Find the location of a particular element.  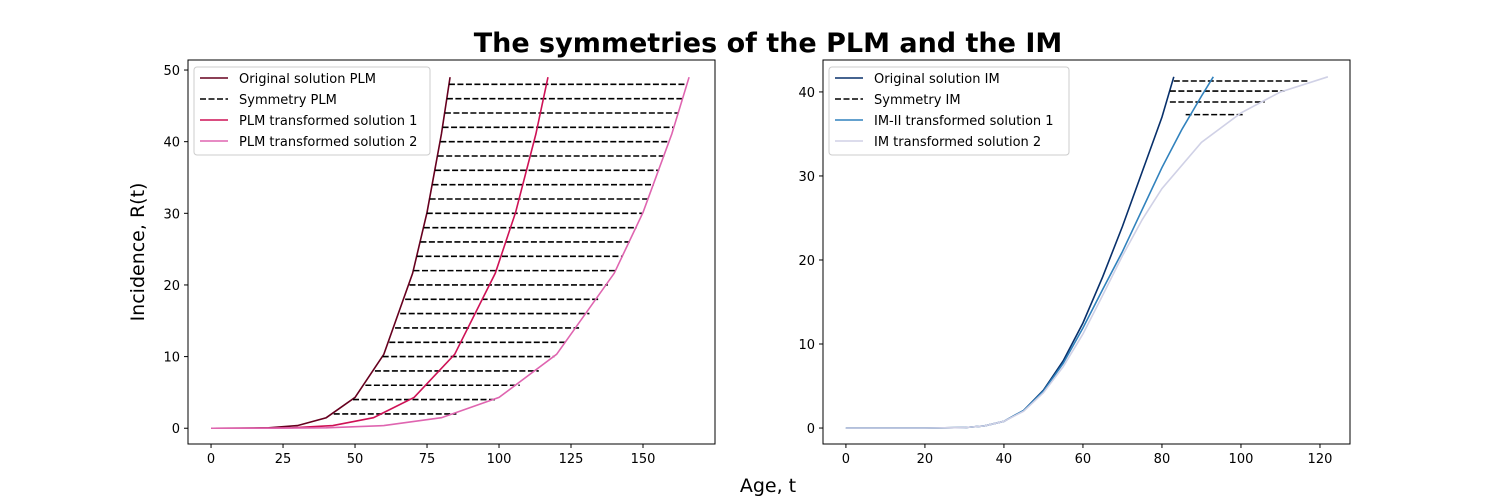

x-tick-label: 125 is located at coordinates (571, 459).